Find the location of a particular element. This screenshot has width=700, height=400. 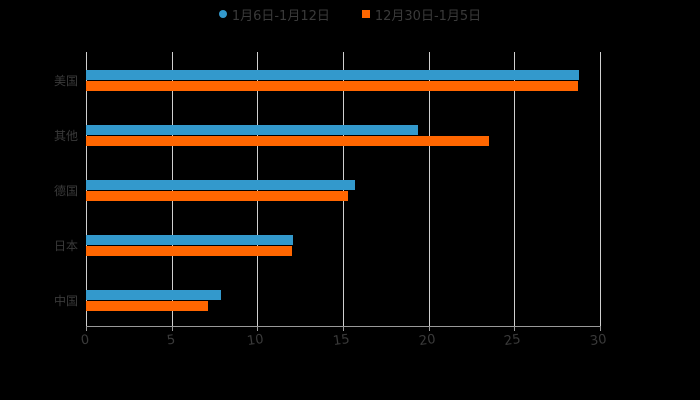

chart-legend: 1月6日-1月12日 12月30日-1月5日 is located at coordinates (350, 14).